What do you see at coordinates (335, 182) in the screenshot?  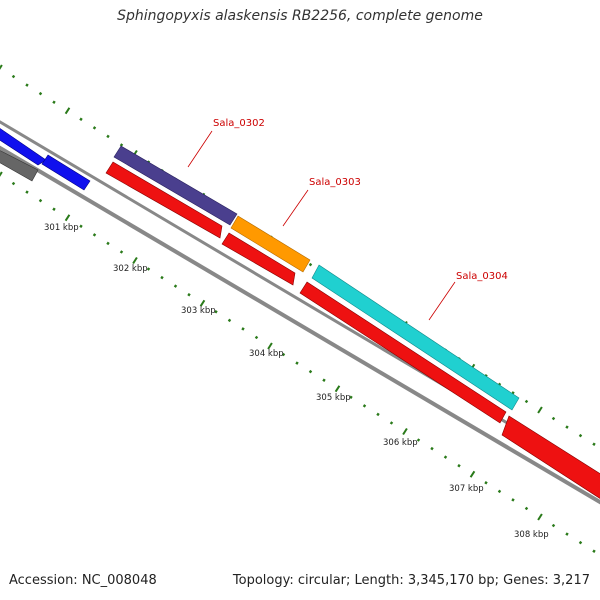 I see `gene-label-sala-0303: Sala_0303` at bounding box center [335, 182].